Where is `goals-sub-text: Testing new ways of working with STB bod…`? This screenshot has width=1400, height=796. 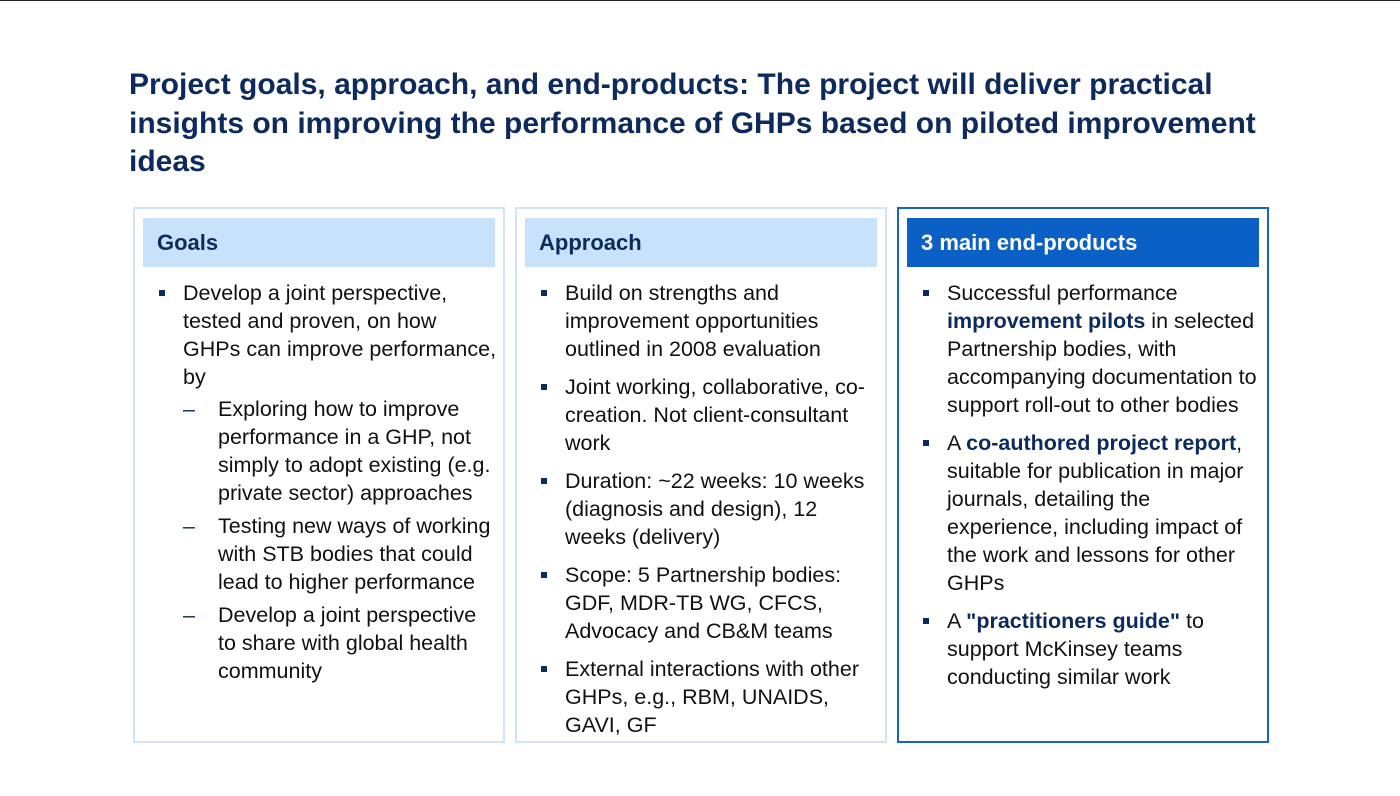 goals-sub-text: Testing new ways of working with STB bod… is located at coordinates (354, 554).